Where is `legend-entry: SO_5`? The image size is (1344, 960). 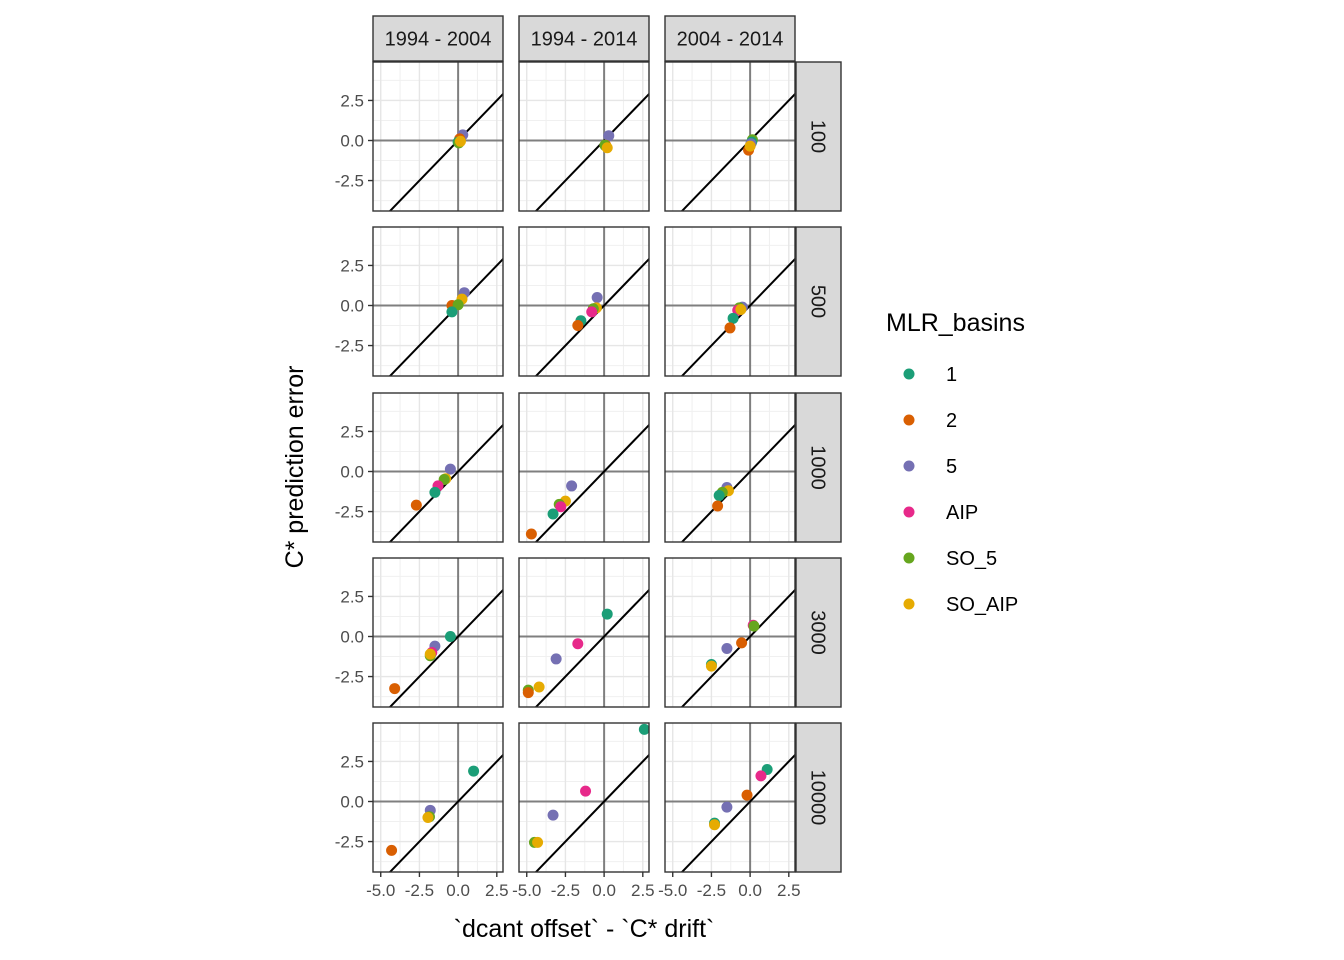 legend-entry: SO_5 is located at coordinates (950, 559).